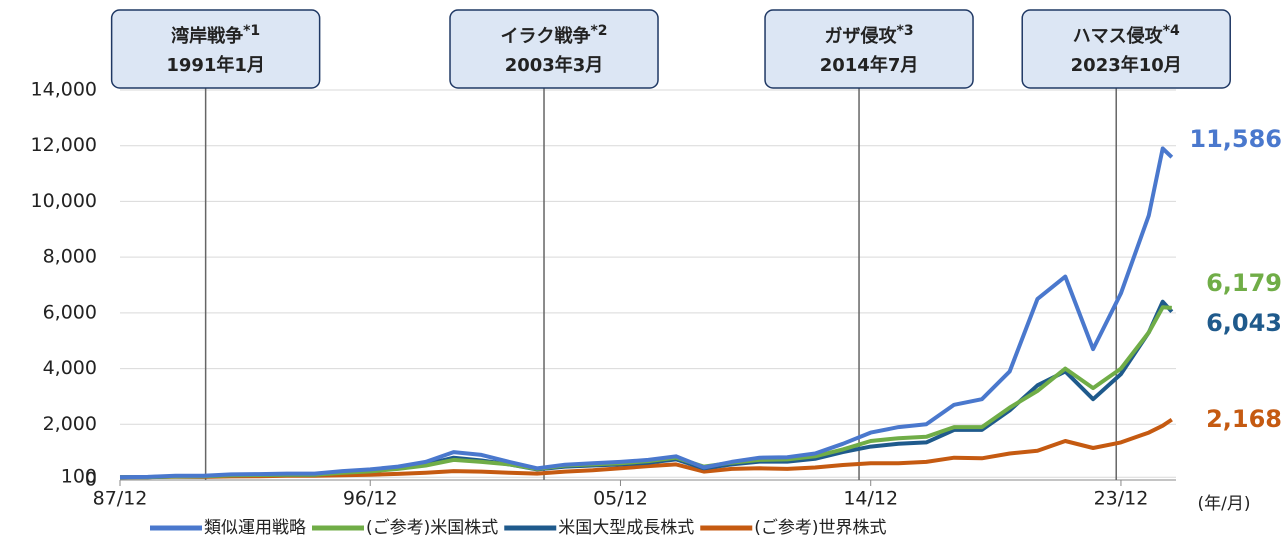 The width and height of the screenshot is (1284, 543). I want to click on legend-label: 類似運用戦略, so click(255, 528).